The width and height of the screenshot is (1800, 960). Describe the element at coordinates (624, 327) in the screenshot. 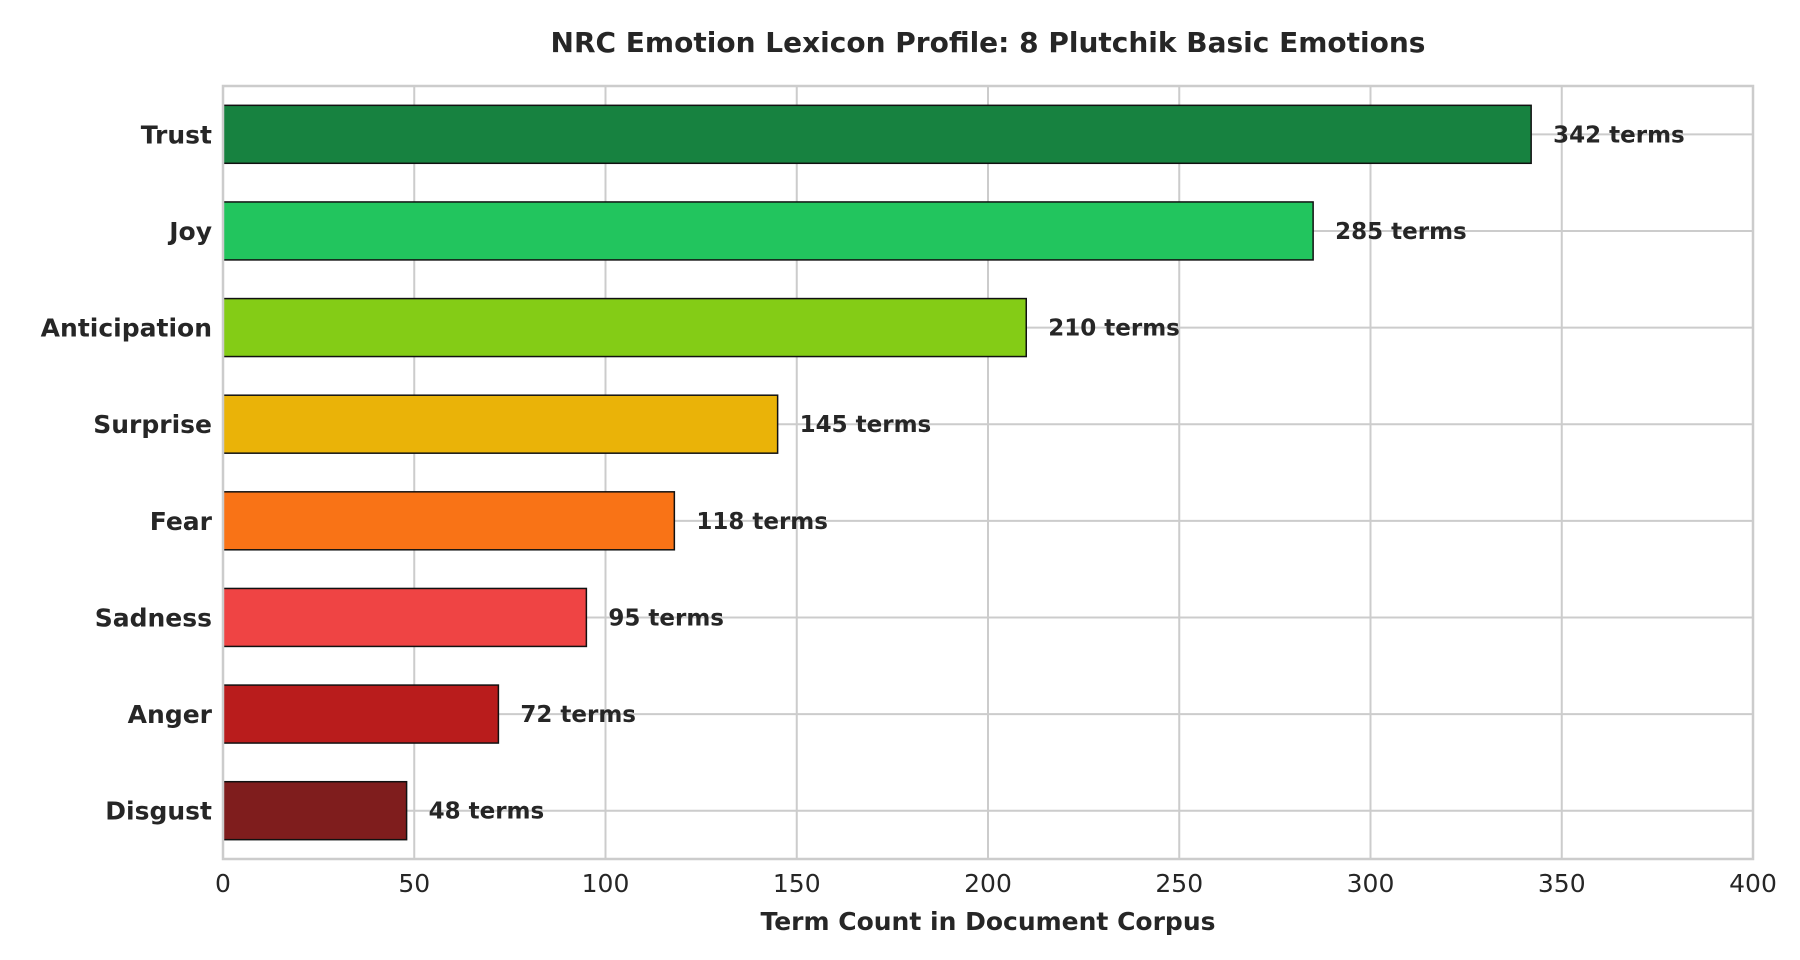

I see `bar-anticipation` at that location.